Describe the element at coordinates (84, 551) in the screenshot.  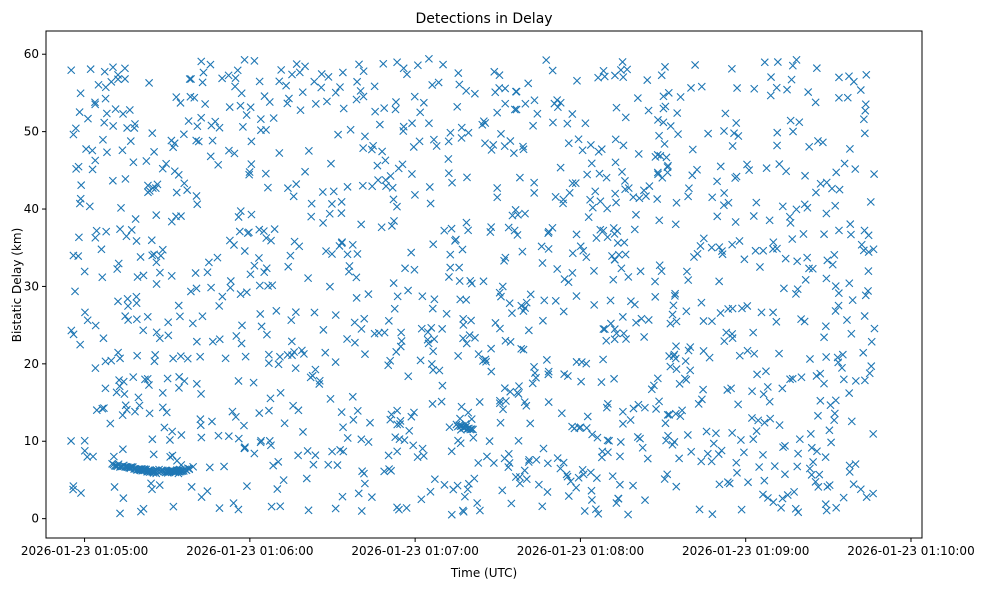
I see `x-tick-label: 2026-01-23 01:05:00` at that location.